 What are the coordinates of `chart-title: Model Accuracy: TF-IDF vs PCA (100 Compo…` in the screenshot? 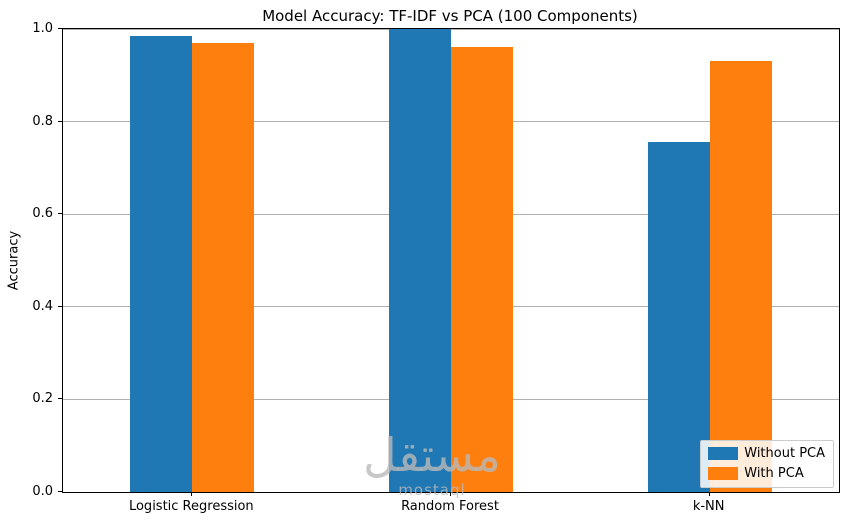 It's located at (450, 16).